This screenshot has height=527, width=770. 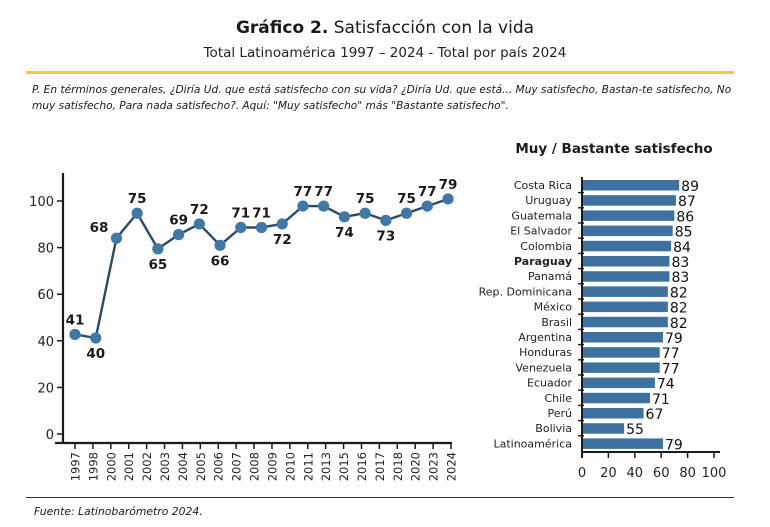 I want to click on bar-category-label: Latinoamérica, so click(x=532, y=443).